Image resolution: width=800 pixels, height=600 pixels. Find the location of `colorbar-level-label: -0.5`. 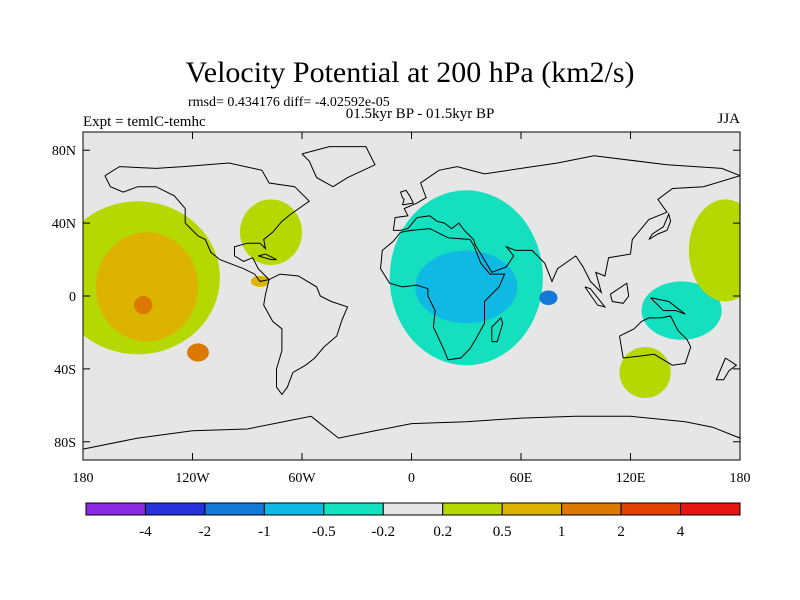

colorbar-level-label: -0.5 is located at coordinates (324, 532).